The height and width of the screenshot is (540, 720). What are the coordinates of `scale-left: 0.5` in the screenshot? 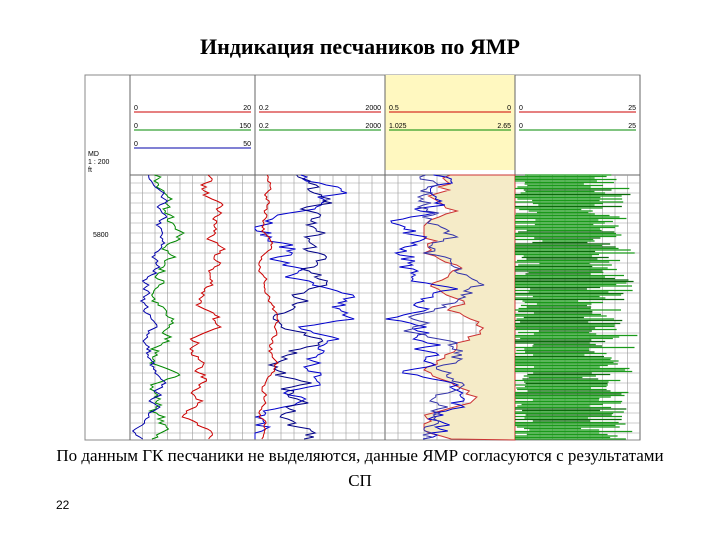 It's located at (394, 108).